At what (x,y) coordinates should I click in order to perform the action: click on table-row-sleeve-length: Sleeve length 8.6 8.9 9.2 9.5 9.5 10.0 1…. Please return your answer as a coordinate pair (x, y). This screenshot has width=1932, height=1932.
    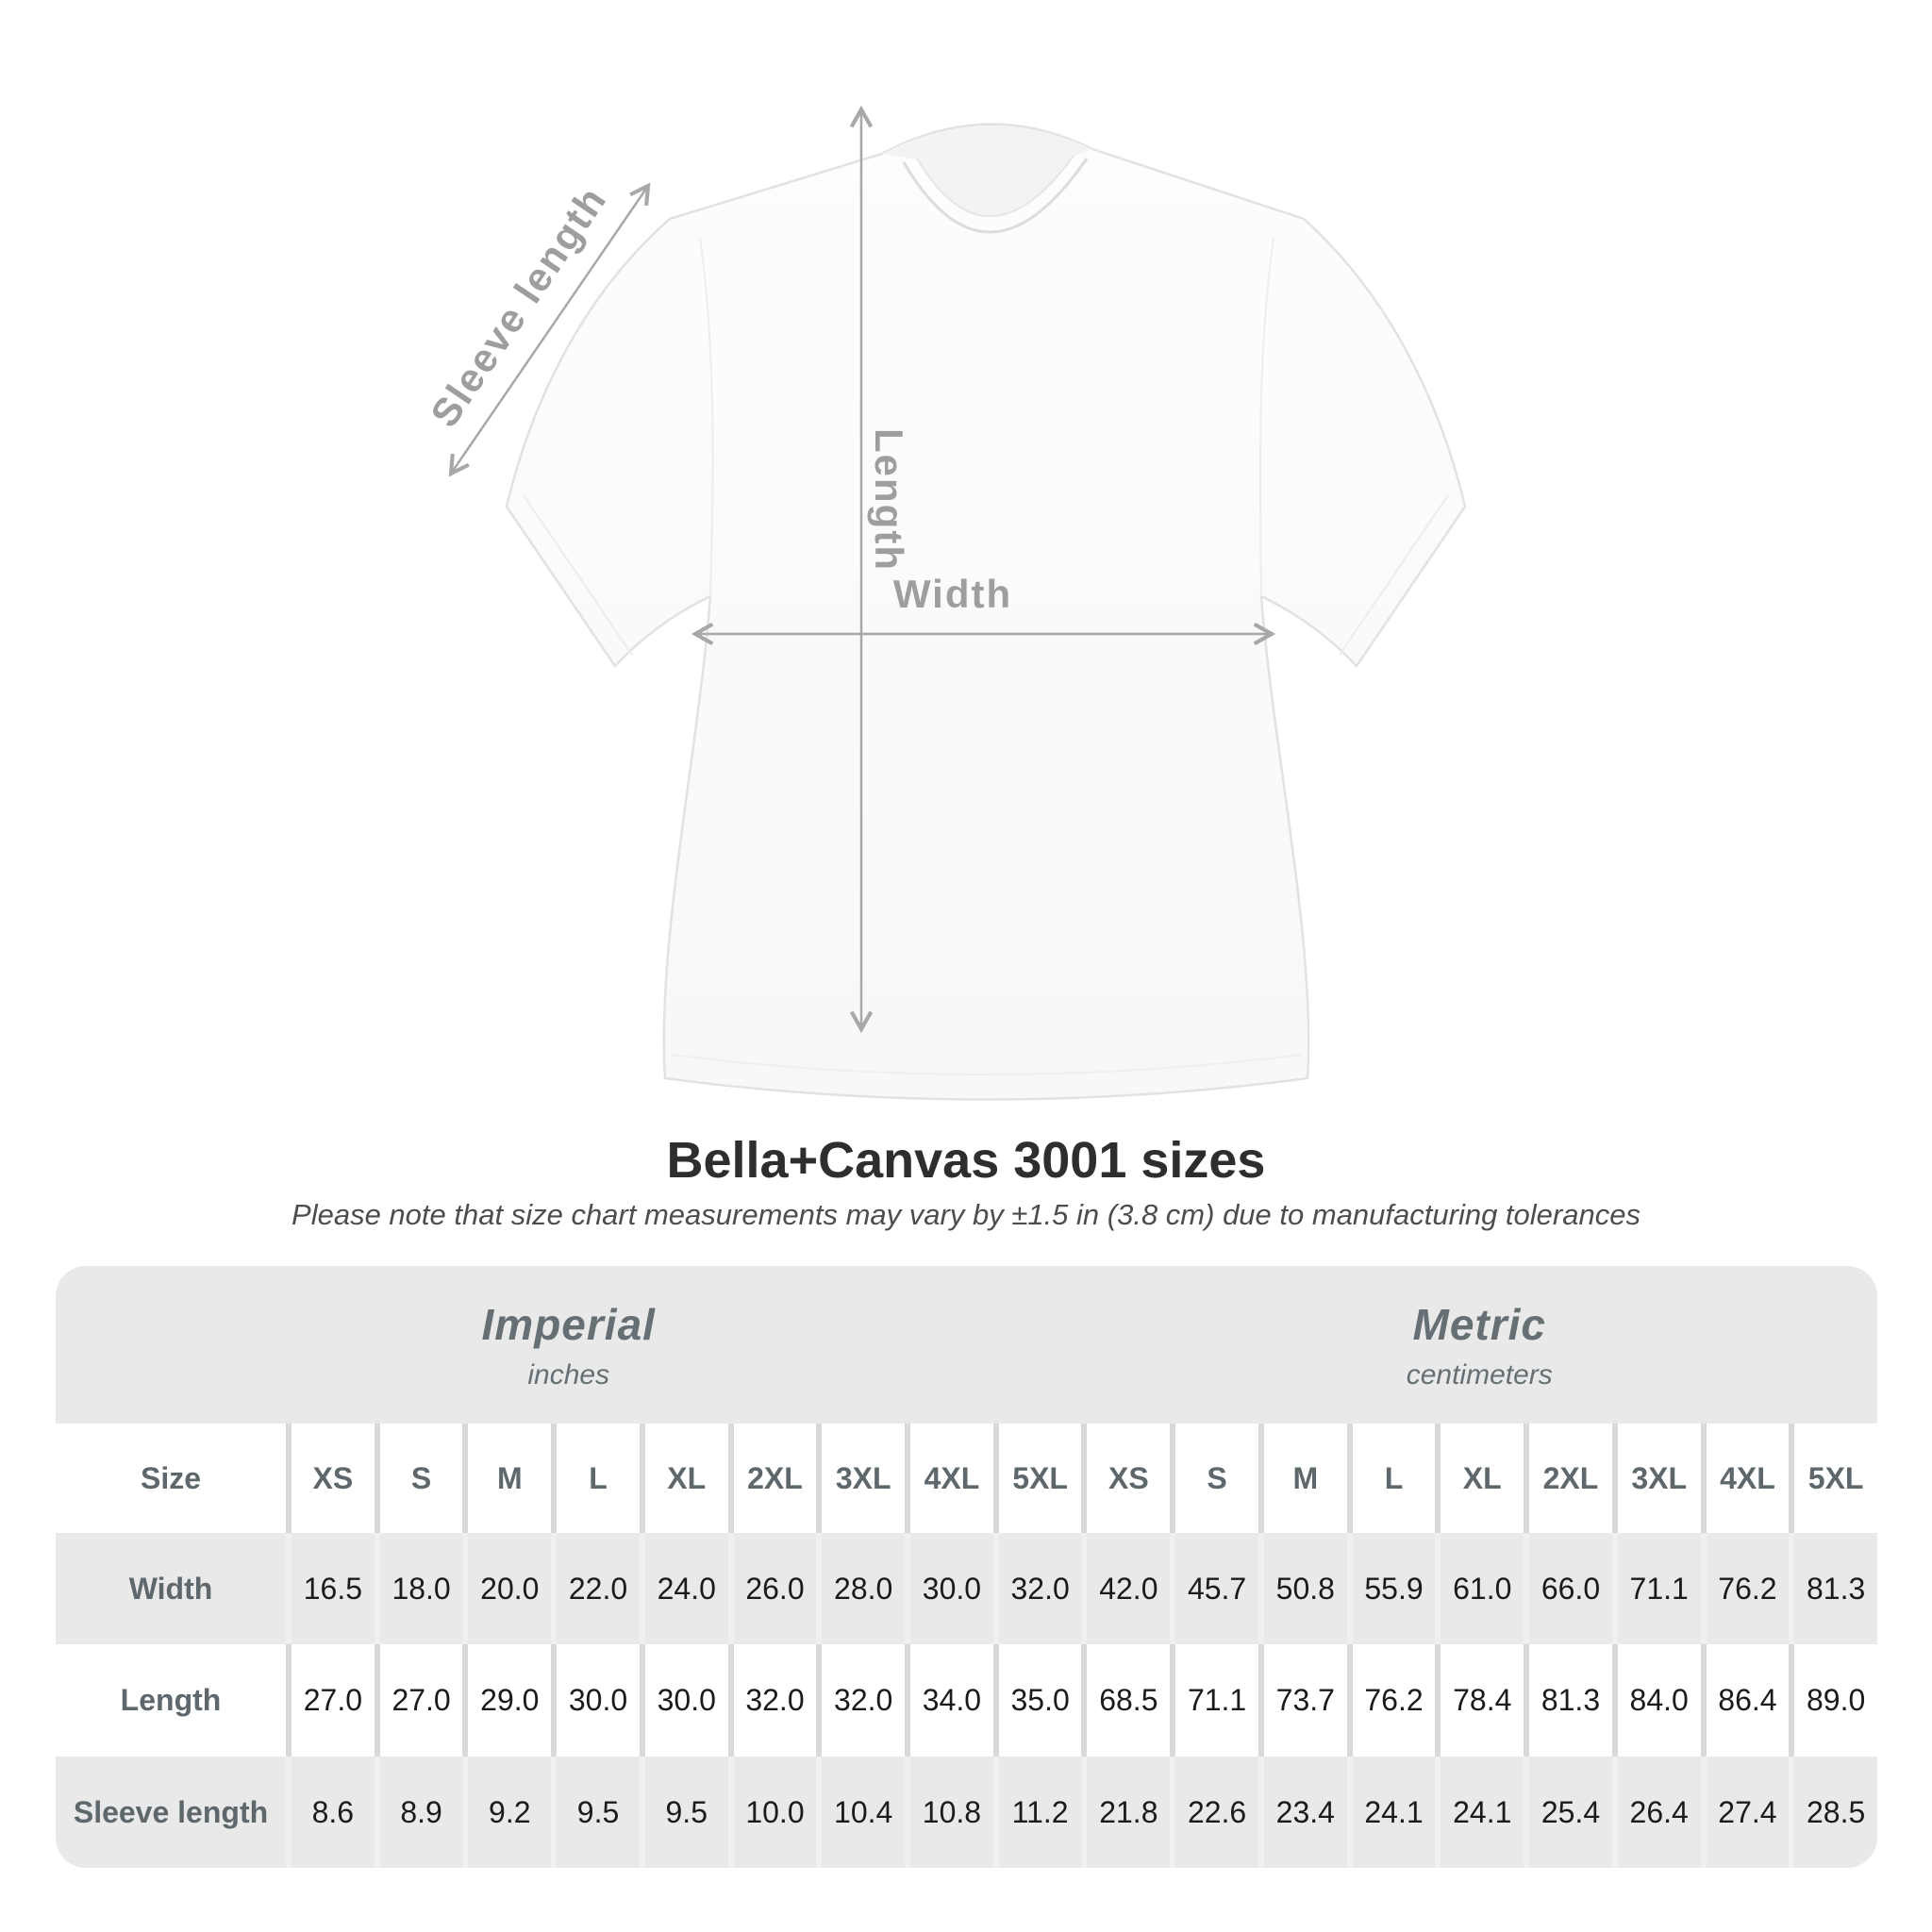
    Looking at the image, I should click on (967, 1812).